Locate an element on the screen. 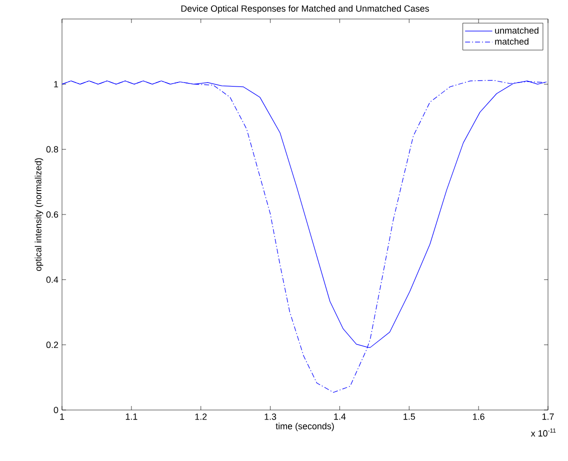 This screenshot has height=461, width=568. x-tick-label: 1.2 is located at coordinates (201, 417).